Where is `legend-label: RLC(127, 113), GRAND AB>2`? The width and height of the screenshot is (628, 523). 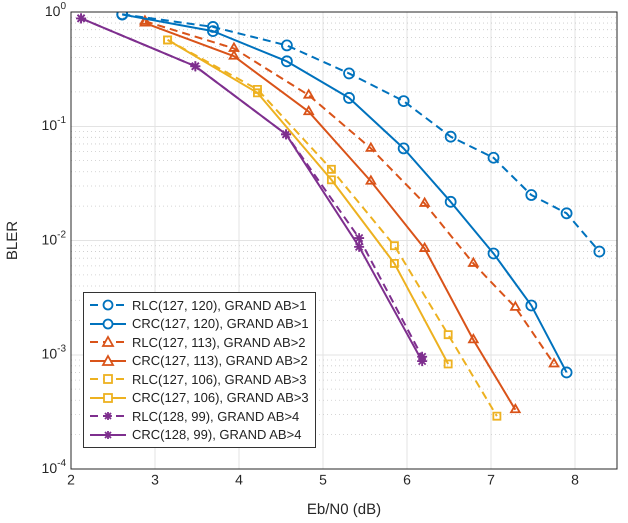 legend-label: RLC(127, 113), GRAND AB>2 is located at coordinates (219, 342).